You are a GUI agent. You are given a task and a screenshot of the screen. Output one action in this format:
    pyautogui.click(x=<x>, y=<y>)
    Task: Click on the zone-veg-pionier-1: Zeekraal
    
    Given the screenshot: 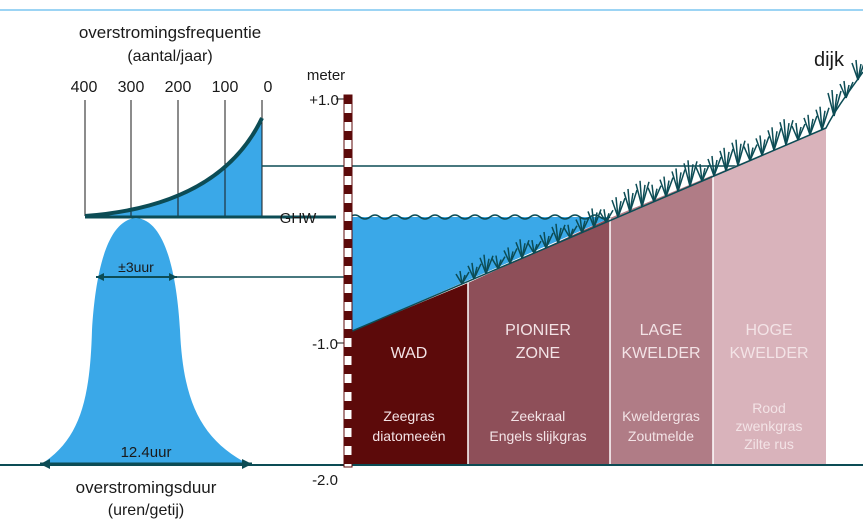 What is the action you would take?
    pyautogui.click(x=538, y=416)
    